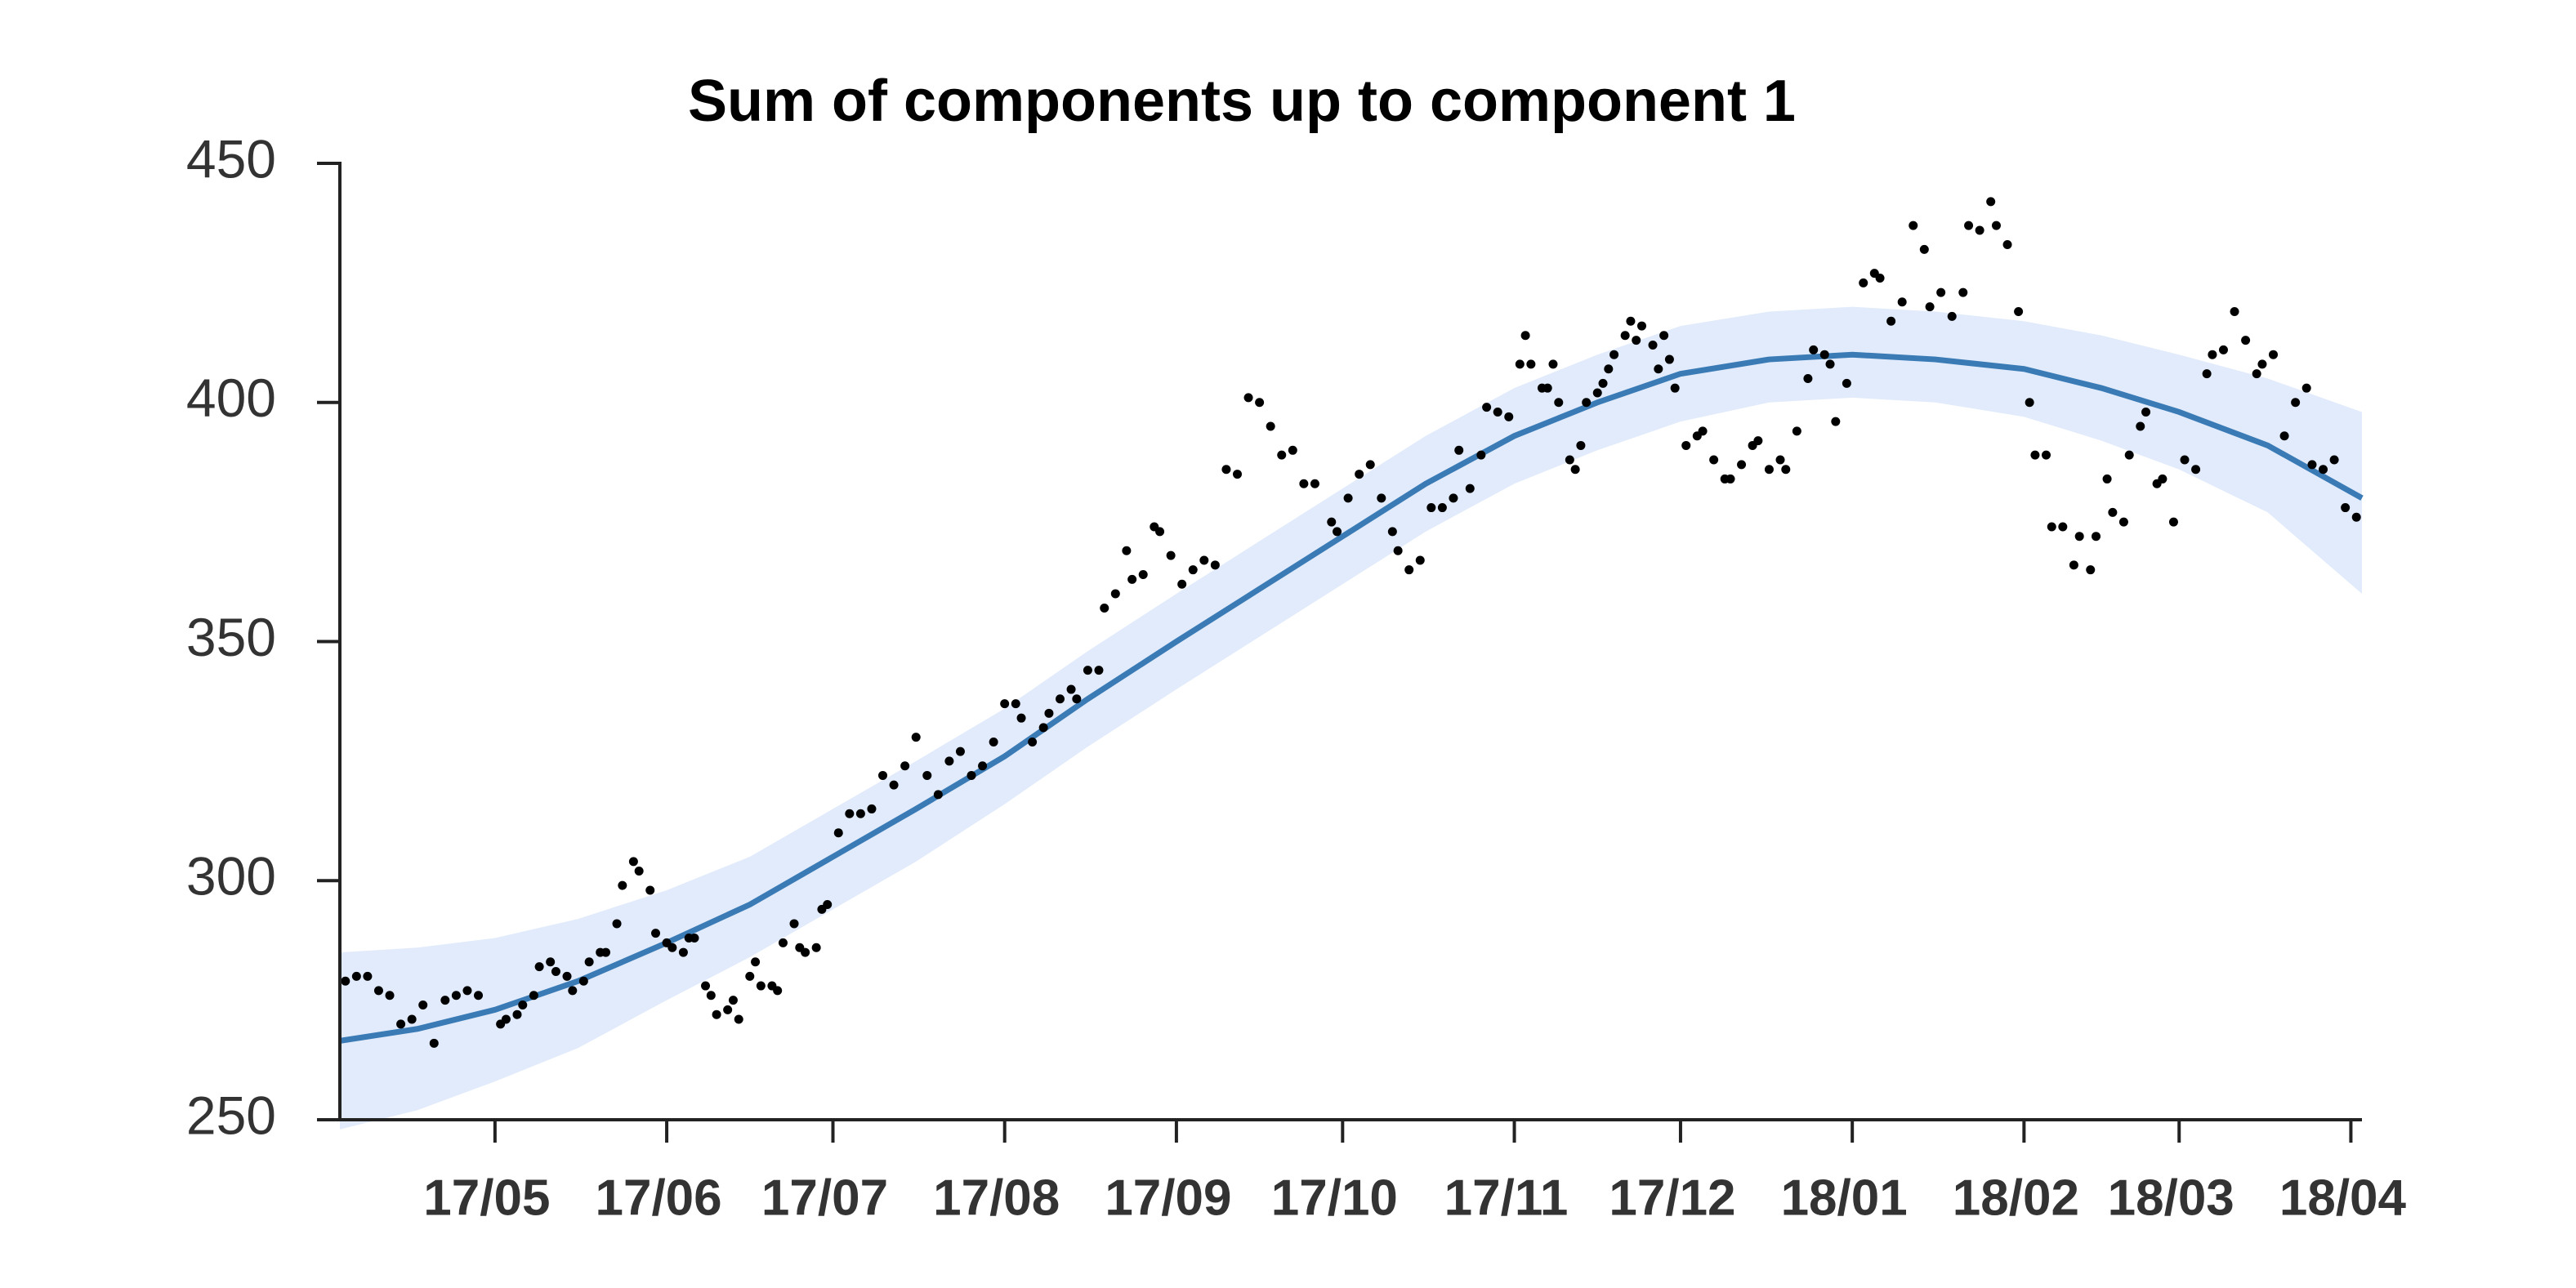 Image resolution: width=2576 pixels, height=1288 pixels. I want to click on x-tick-label: 17/05, so click(487, 1198).